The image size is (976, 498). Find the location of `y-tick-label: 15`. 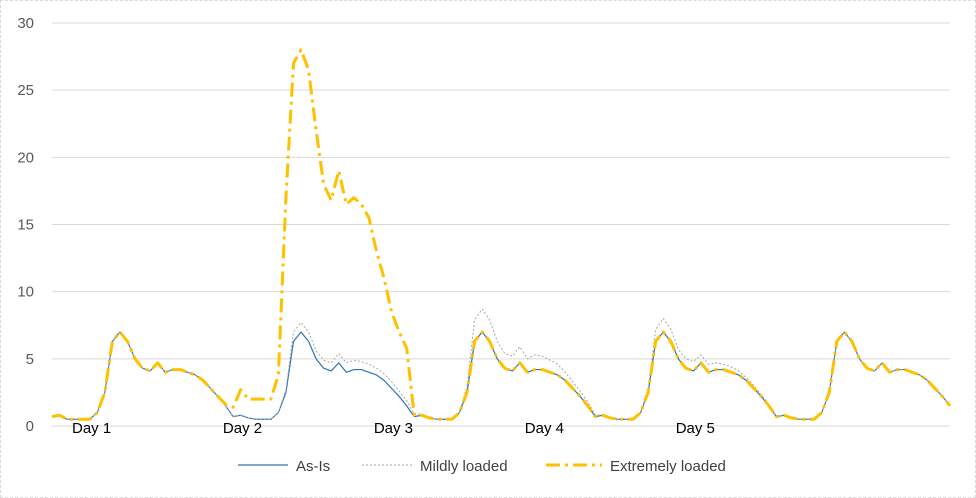

y-tick-label: 15 is located at coordinates (25, 225).